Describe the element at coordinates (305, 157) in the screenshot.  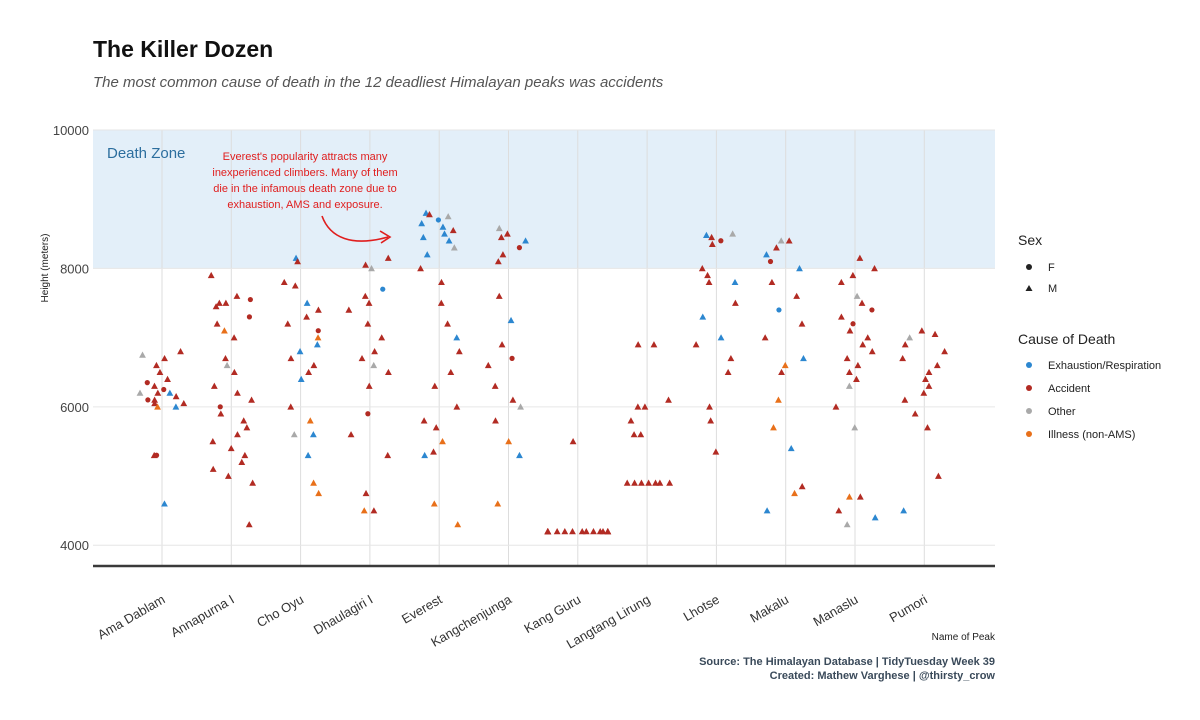
I see `annotation-line: Everest's popularity attracts many` at that location.